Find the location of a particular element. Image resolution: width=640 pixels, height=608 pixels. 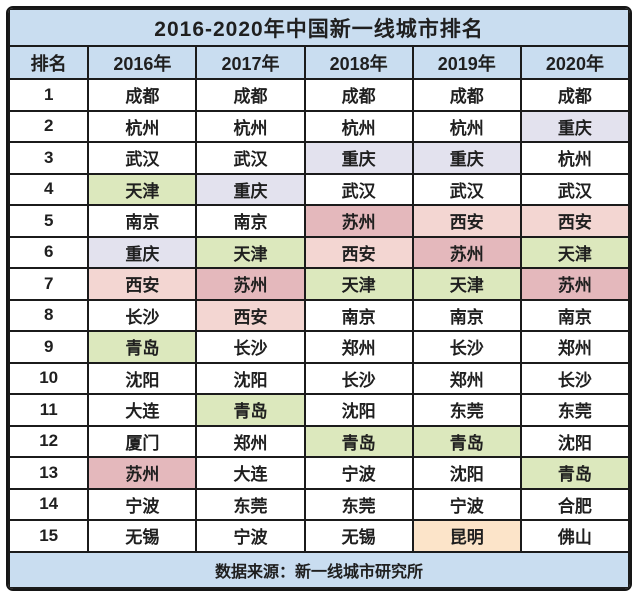

table-row: 1 成都 成都 成都 成都 成都 is located at coordinates (319, 95).